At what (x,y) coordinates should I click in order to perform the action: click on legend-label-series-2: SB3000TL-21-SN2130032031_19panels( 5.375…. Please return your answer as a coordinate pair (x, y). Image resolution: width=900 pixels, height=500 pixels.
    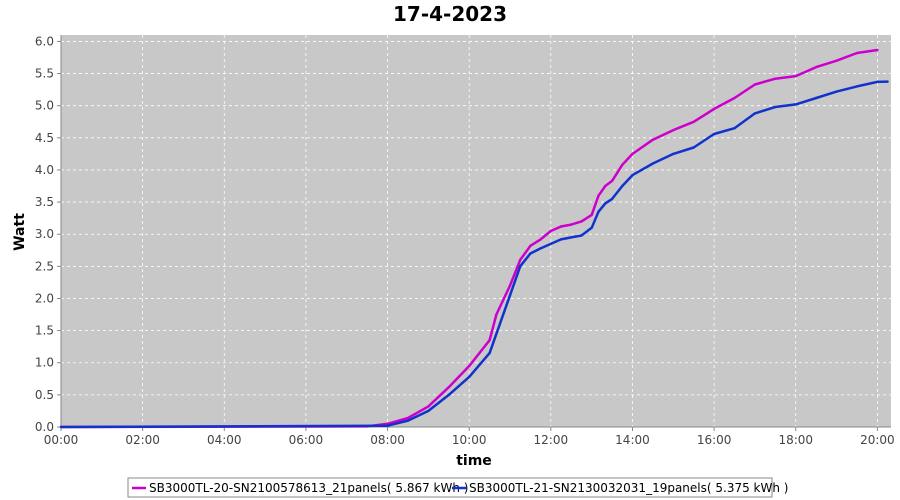
    Looking at the image, I should click on (628, 488).